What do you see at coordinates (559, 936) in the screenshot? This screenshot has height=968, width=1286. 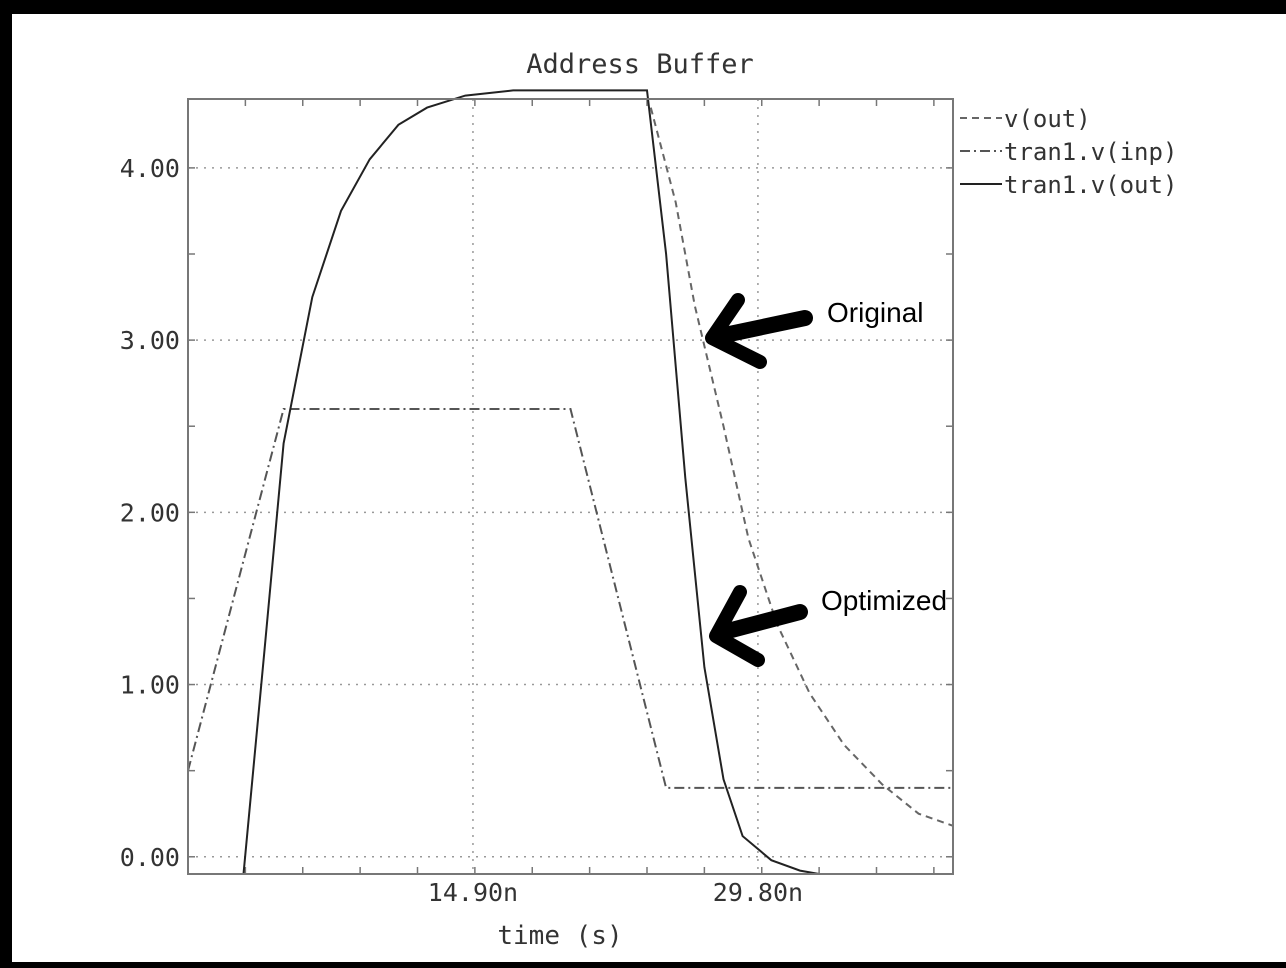 I see `x-axis-label: time (s)` at bounding box center [559, 936].